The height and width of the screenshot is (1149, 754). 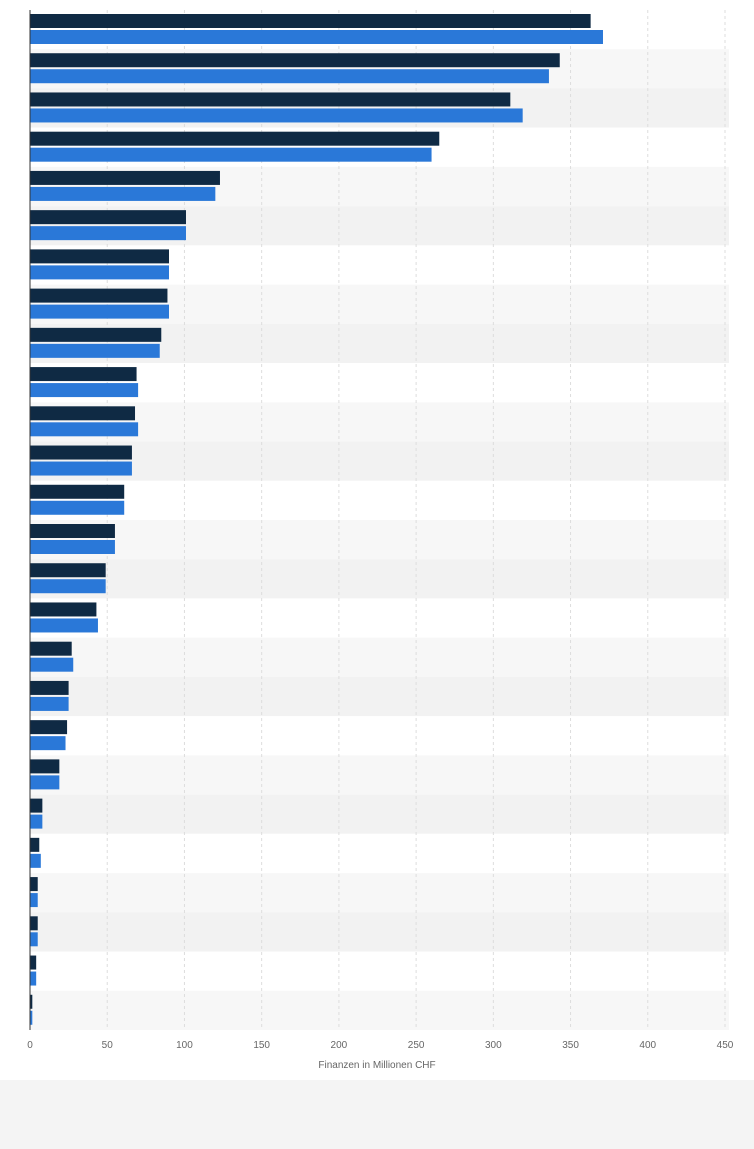 I want to click on x-tick-label: 400, so click(x=647, y=1045).